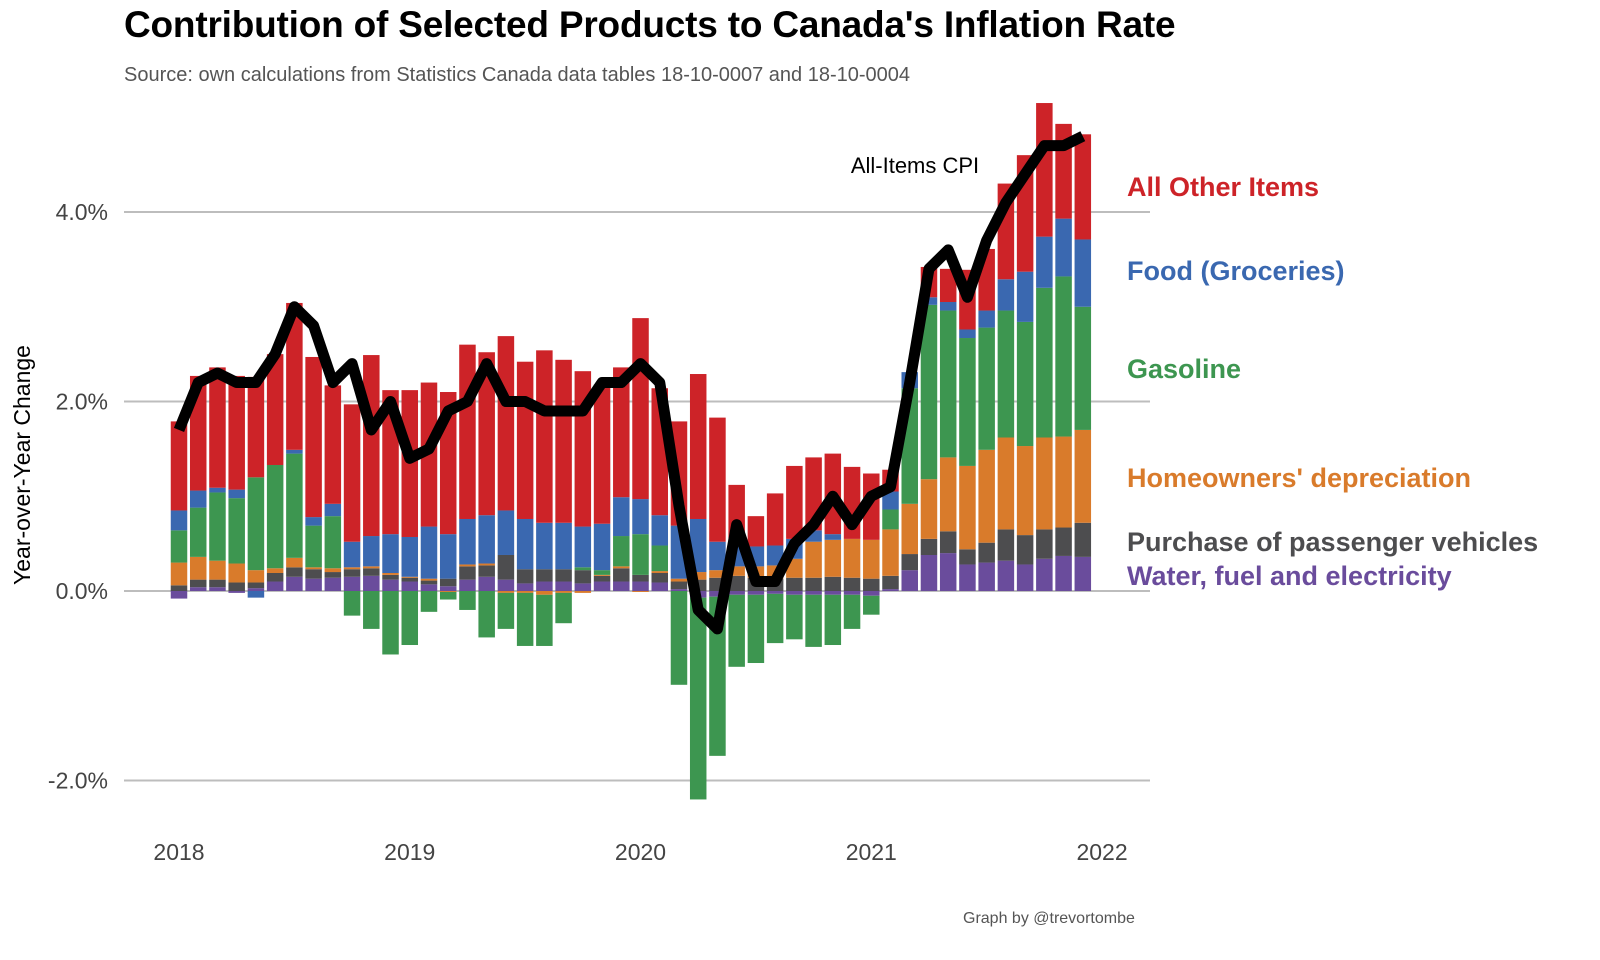 Image resolution: width=1600 pixels, height=960 pixels. Describe the element at coordinates (871, 852) in the screenshot. I see `x-tick-label: 2021` at that location.